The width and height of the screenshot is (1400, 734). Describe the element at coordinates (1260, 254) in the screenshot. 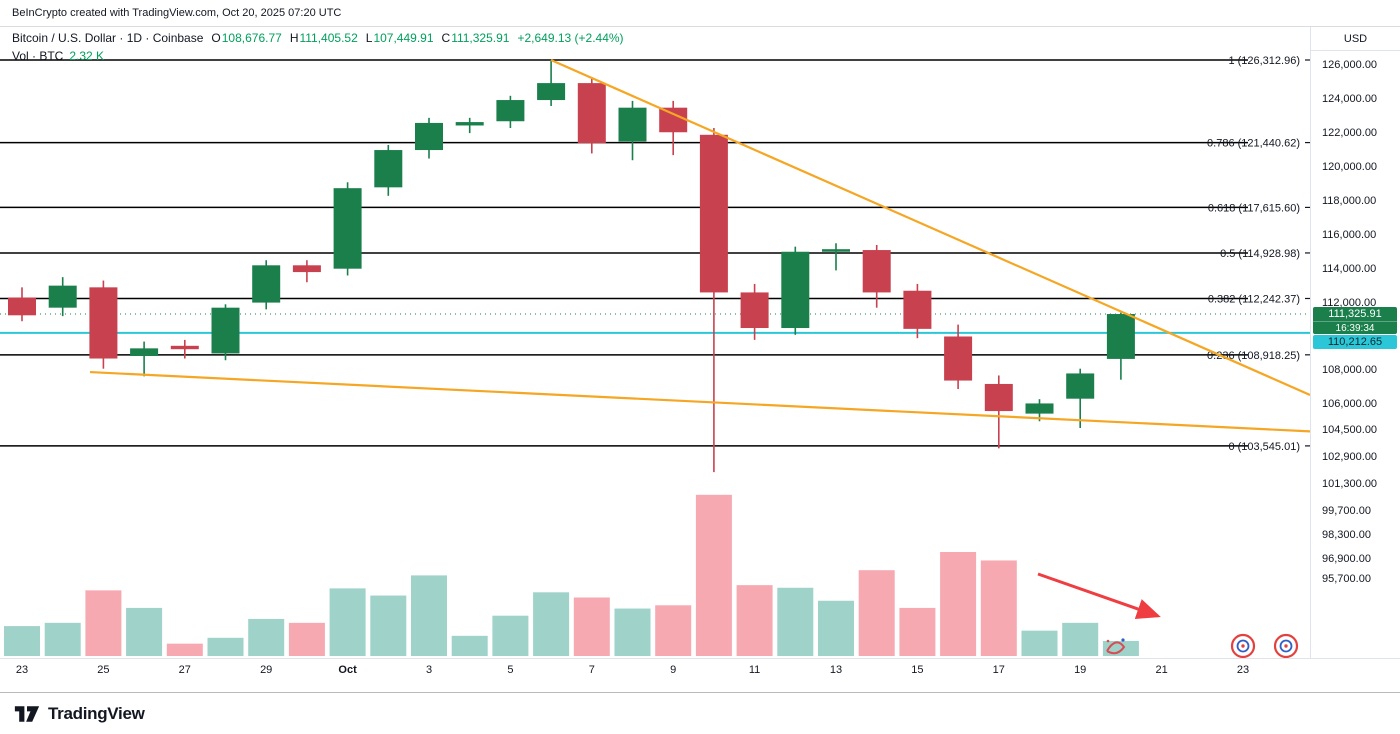

I see `fib-level-label: 0.5 (114,928.98)` at that location.